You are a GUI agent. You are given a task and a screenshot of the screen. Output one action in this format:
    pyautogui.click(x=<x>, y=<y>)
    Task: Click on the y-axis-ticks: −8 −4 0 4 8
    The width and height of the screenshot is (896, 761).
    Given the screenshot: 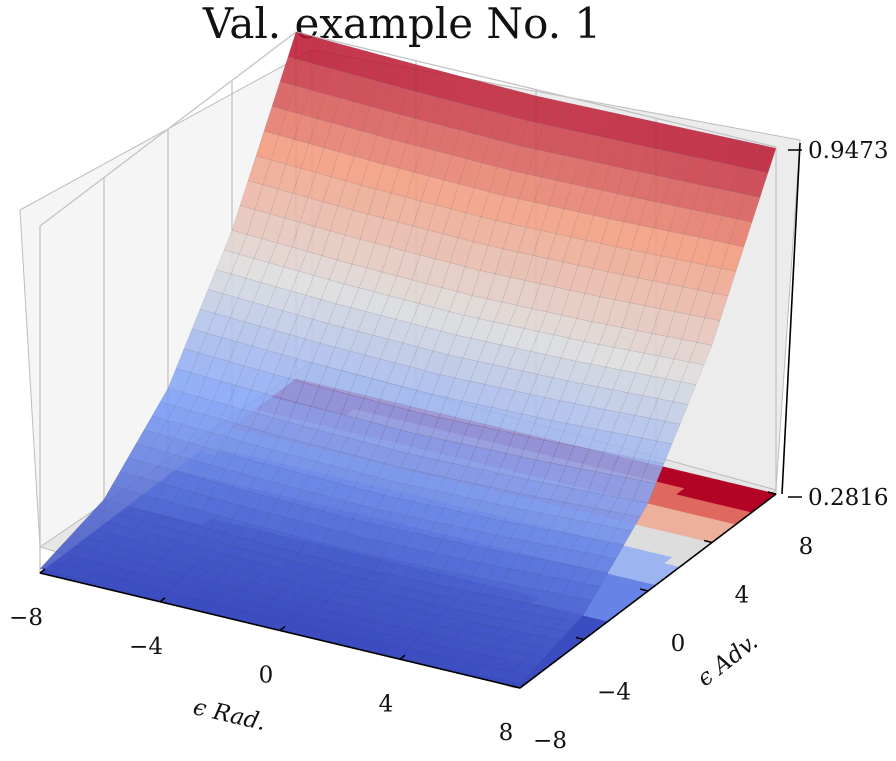 What is the action you would take?
    pyautogui.click(x=662, y=622)
    